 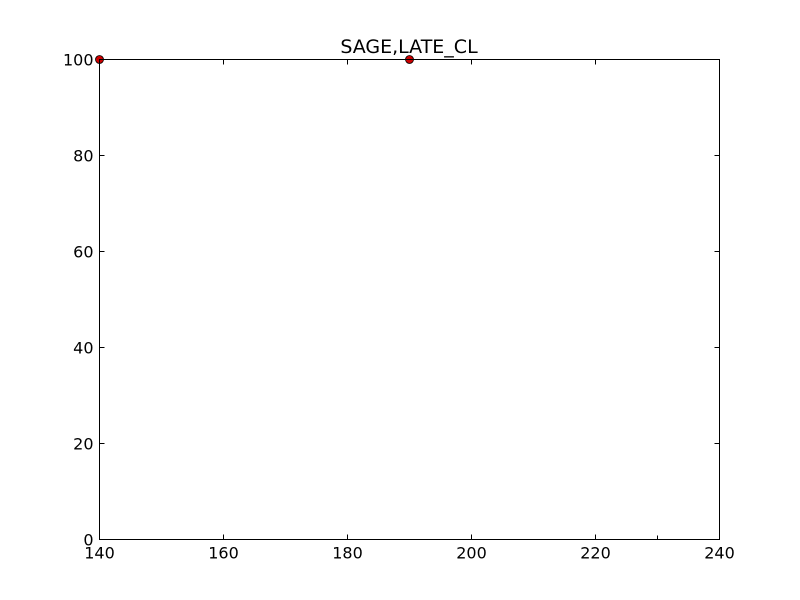 I want to click on x-tick-label: 220, so click(x=595, y=553).